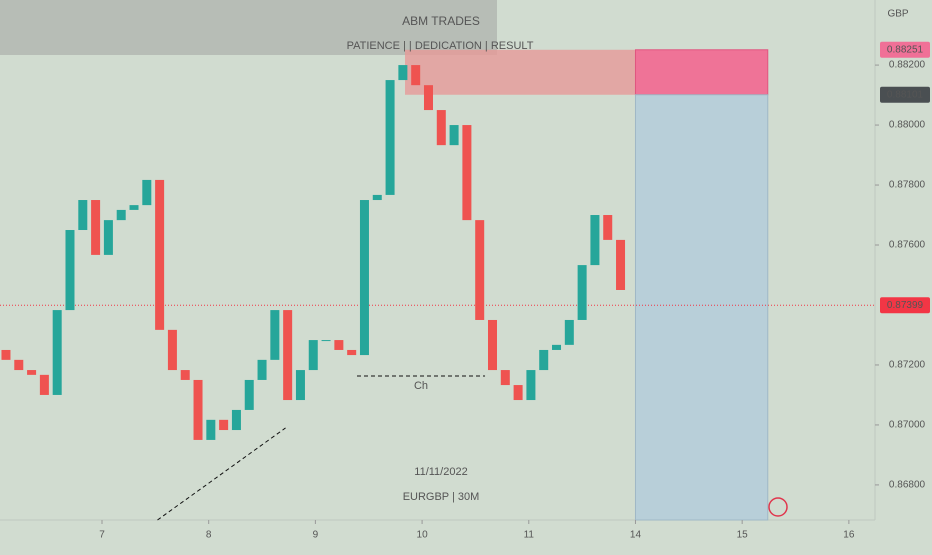 This screenshot has height=555, width=932. I want to click on chart-subtitle: PATIENCE | | DEDICATION | RESULT, so click(440, 46).